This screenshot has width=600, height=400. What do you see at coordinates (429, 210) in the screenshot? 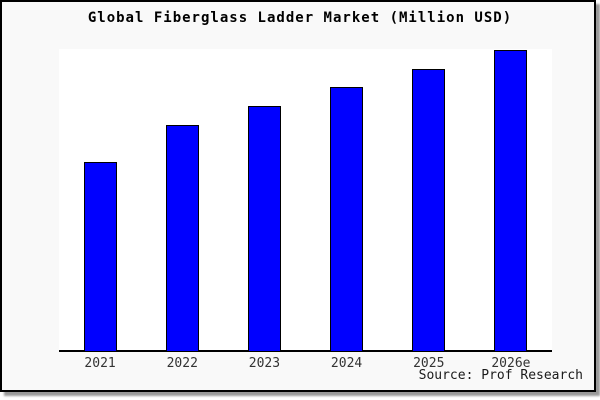
I see `bar-2025` at bounding box center [429, 210].